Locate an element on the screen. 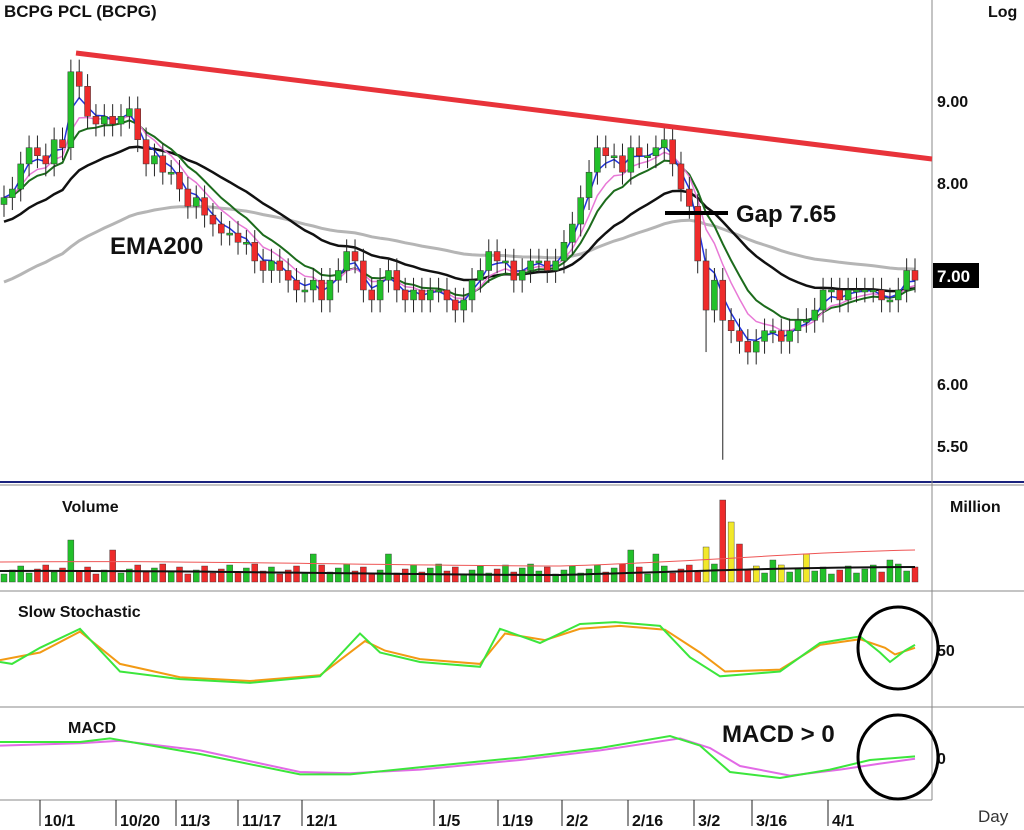 The width and height of the screenshot is (1024, 830). price-tick-9: 9.00 is located at coordinates (952, 102).